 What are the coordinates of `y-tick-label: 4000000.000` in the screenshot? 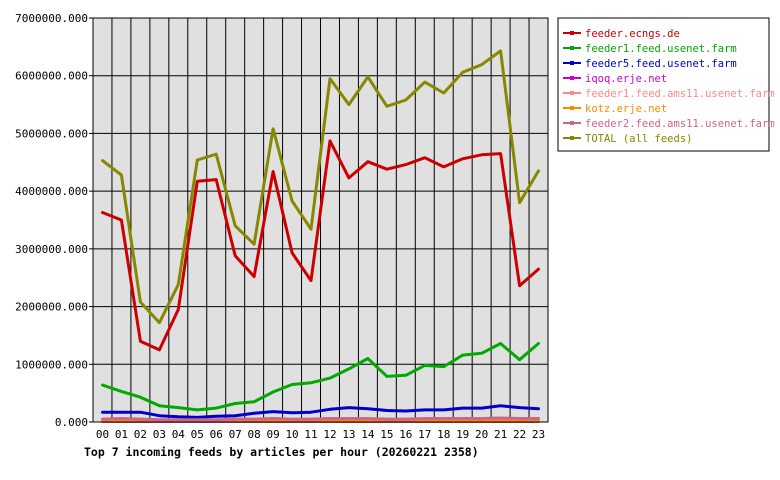 It's located at (51, 191).